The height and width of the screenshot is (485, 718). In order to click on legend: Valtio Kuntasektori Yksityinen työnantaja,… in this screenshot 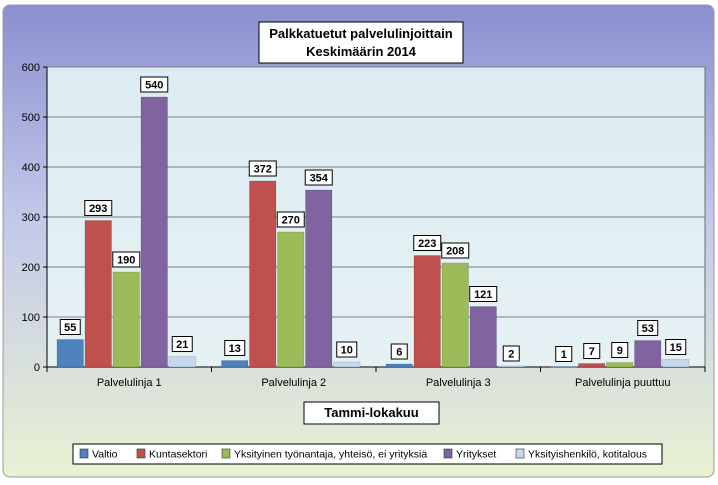, I will do `click(367, 454)`.